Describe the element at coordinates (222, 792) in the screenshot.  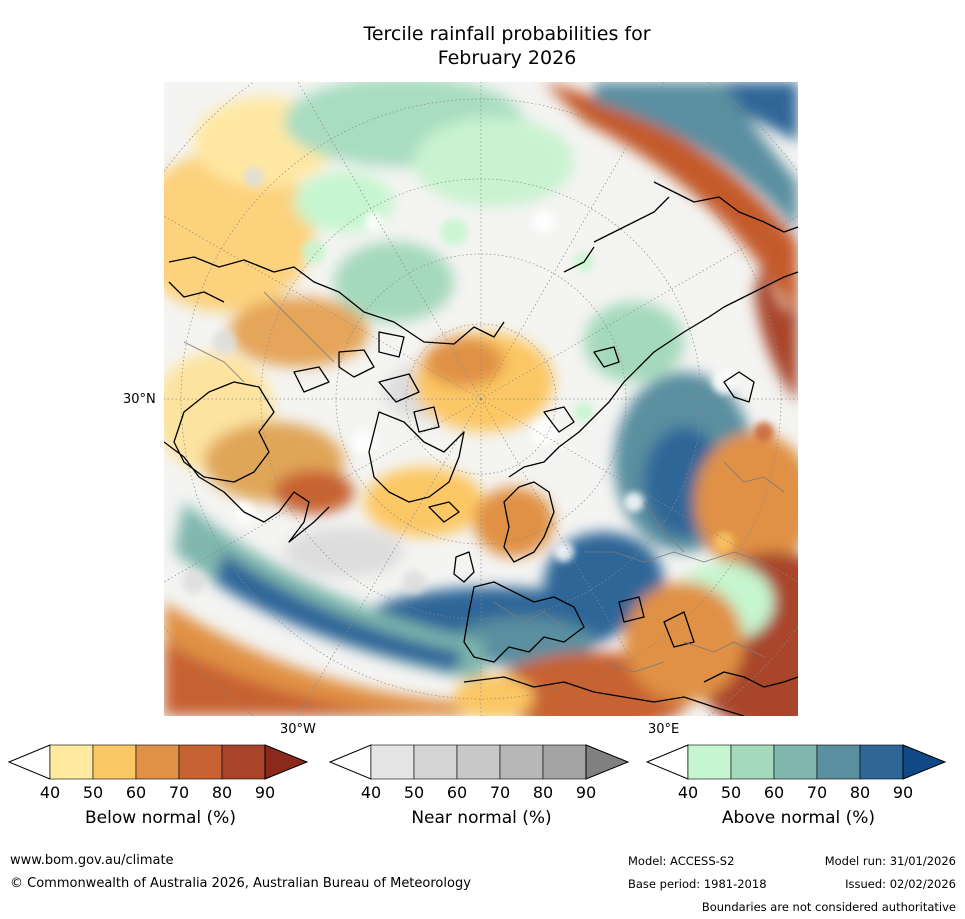
I see `colorbar-below-tick: 80` at that location.